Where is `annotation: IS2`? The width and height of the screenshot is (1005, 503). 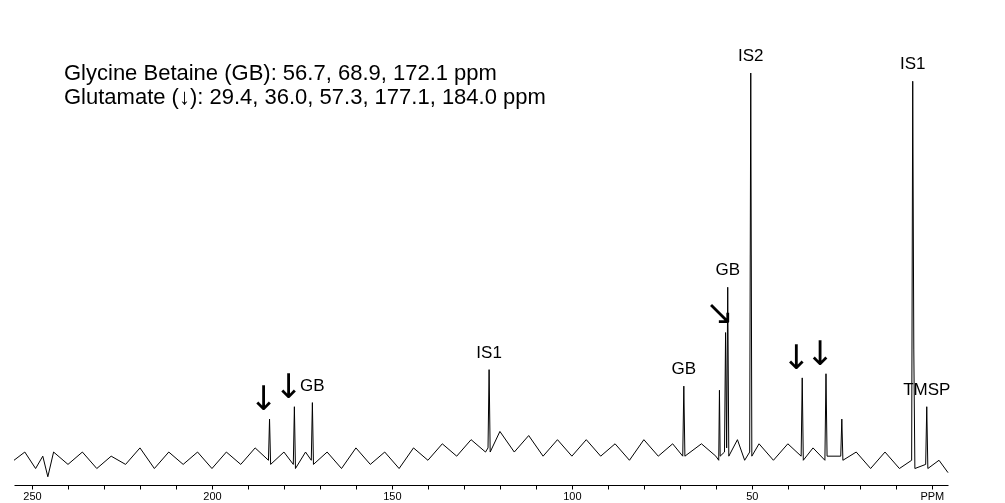 annotation: IS2 is located at coordinates (751, 55).